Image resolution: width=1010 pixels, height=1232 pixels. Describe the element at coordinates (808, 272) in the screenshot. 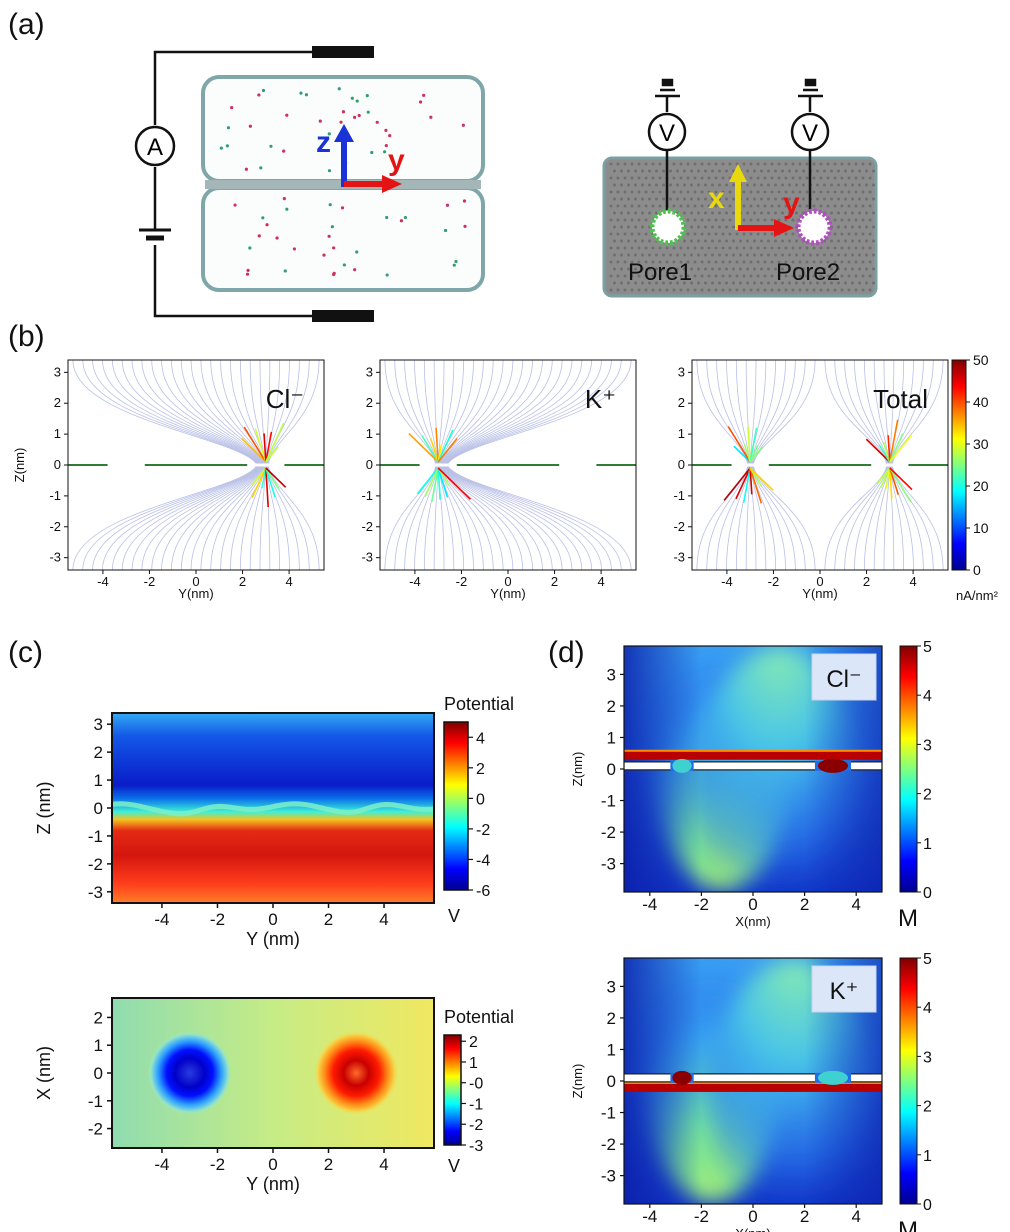

I see `pore2-label: Pore2` at that location.